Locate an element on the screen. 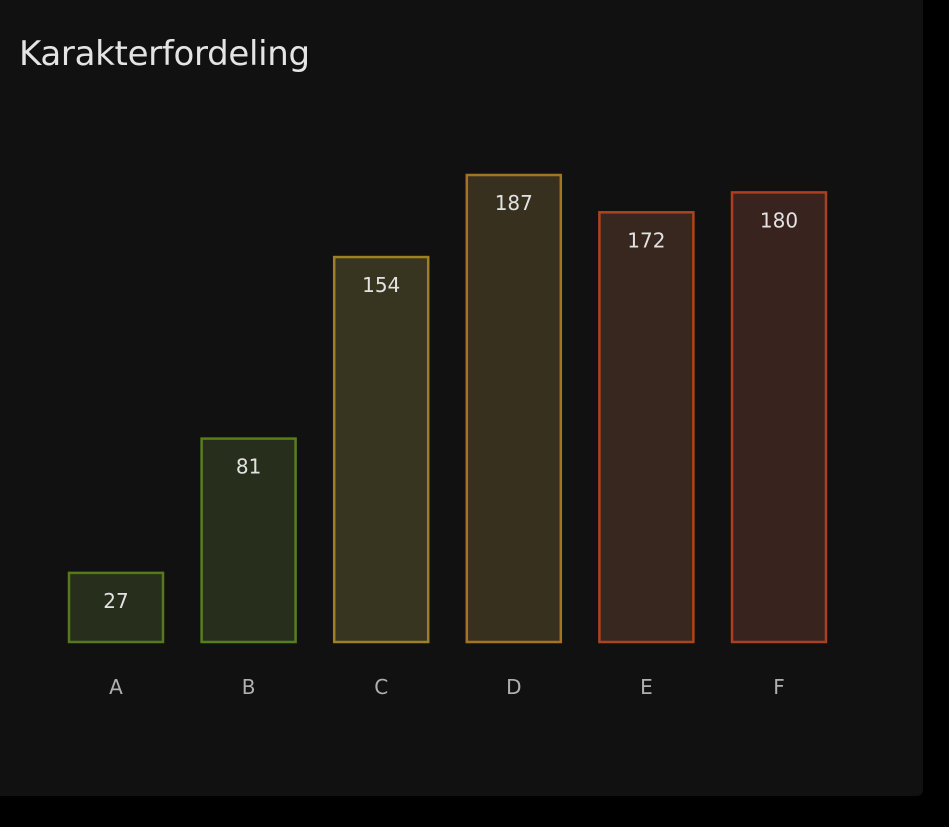  bar-value-label-b: 81 is located at coordinates (248, 467).